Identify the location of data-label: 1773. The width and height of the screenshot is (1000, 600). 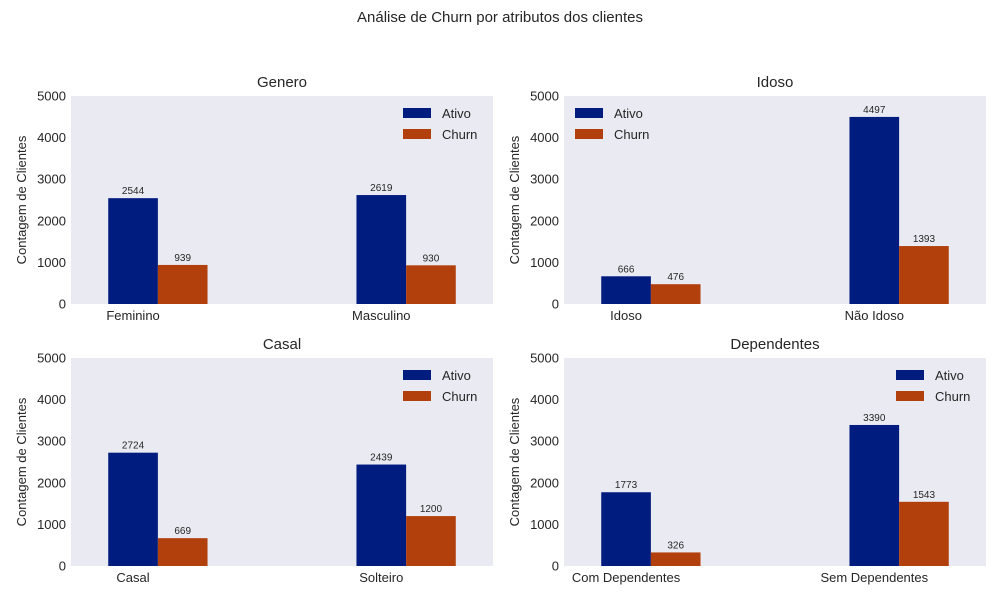
(626, 485).